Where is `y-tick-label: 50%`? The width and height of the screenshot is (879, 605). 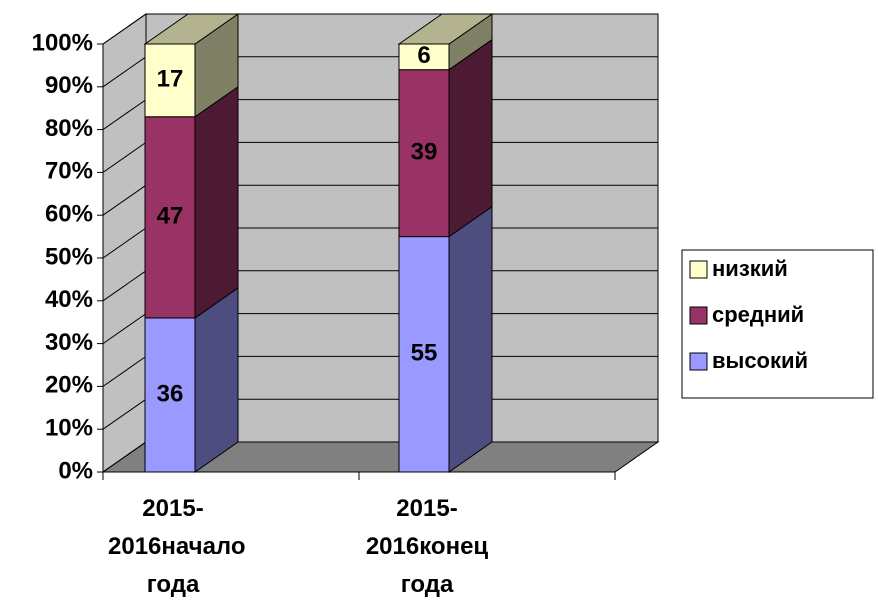 y-tick-label: 50% is located at coordinates (69, 256).